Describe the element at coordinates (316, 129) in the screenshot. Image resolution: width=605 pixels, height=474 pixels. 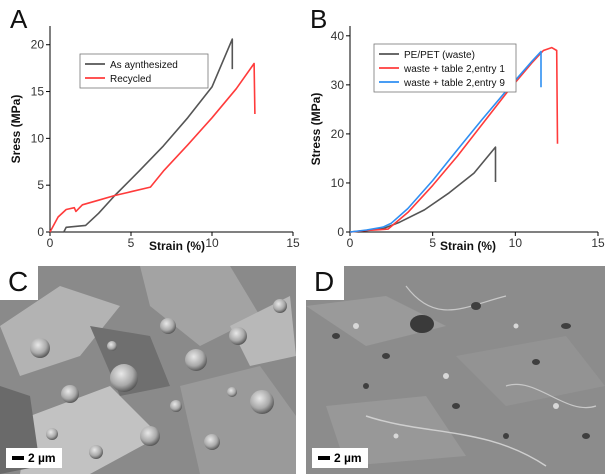
I see `y-axis-label: Stress (MPa)` at that location.